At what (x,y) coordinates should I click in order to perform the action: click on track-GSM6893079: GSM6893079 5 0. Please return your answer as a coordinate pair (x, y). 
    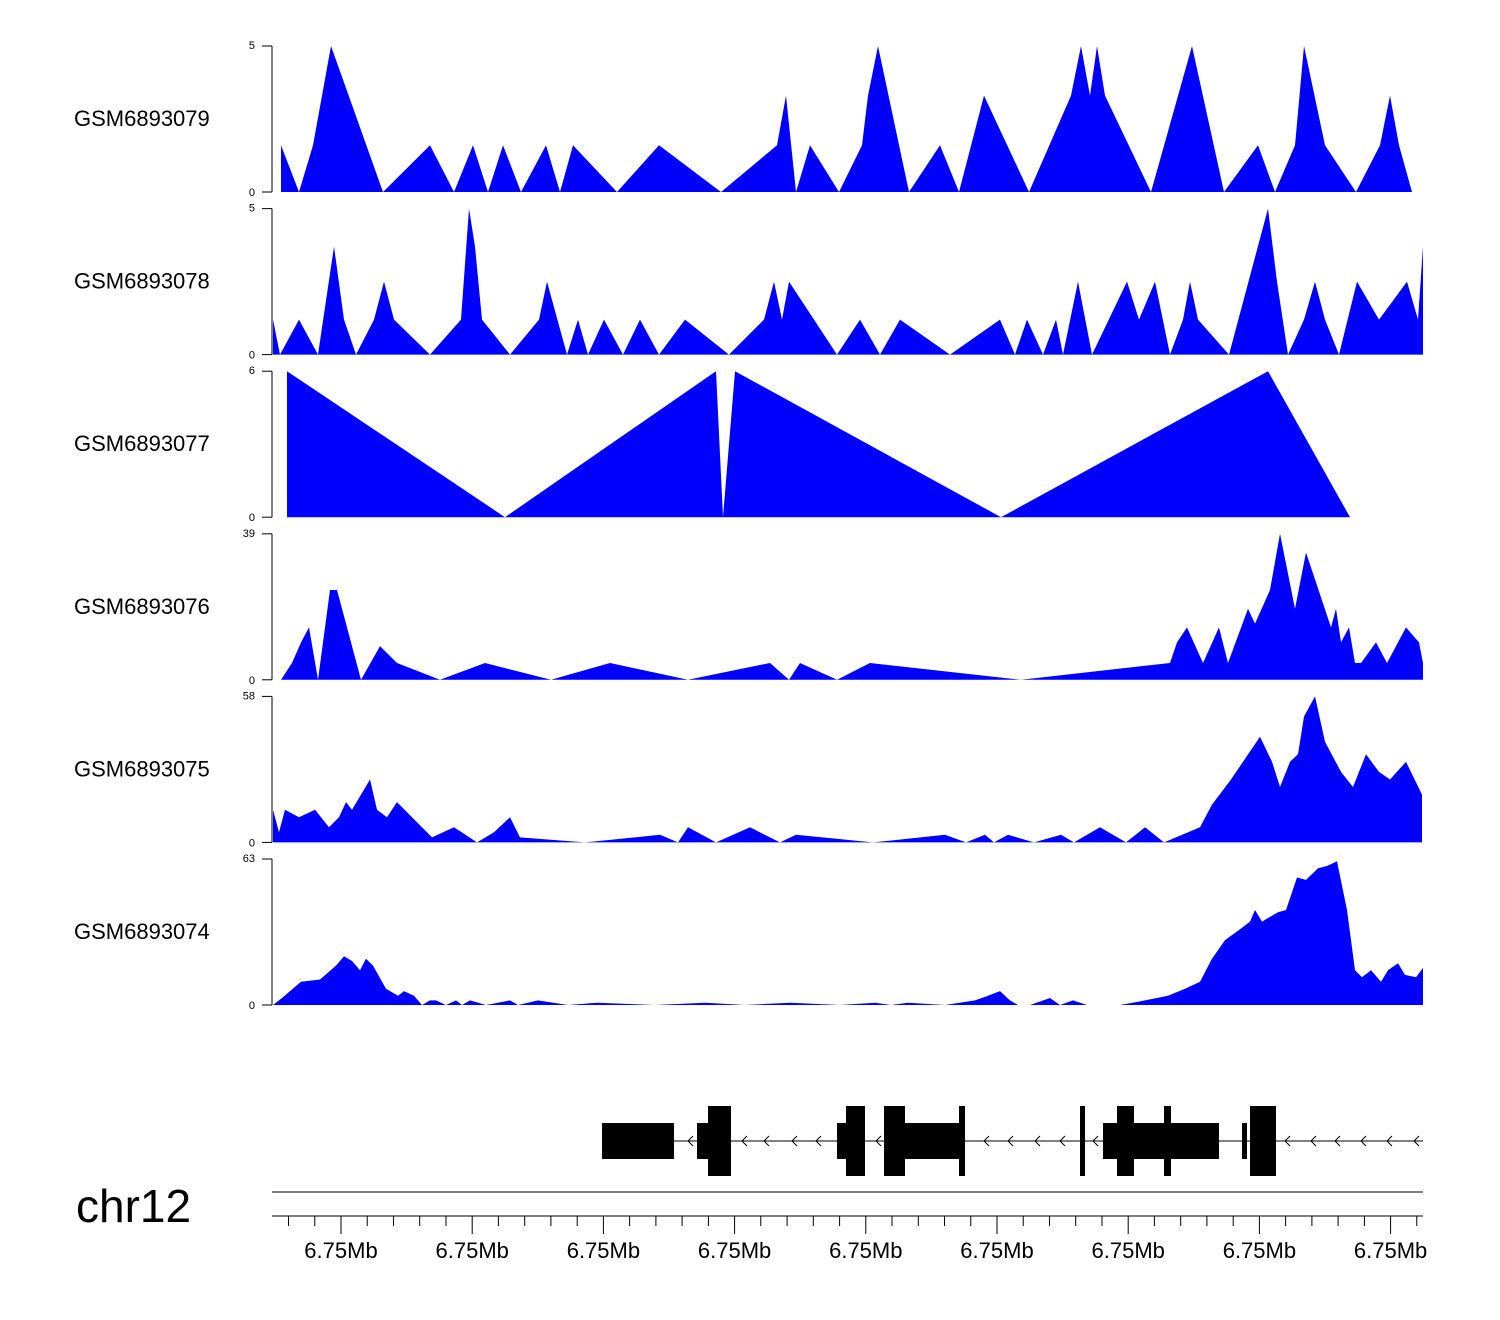
    Looking at the image, I should click on (743, 119).